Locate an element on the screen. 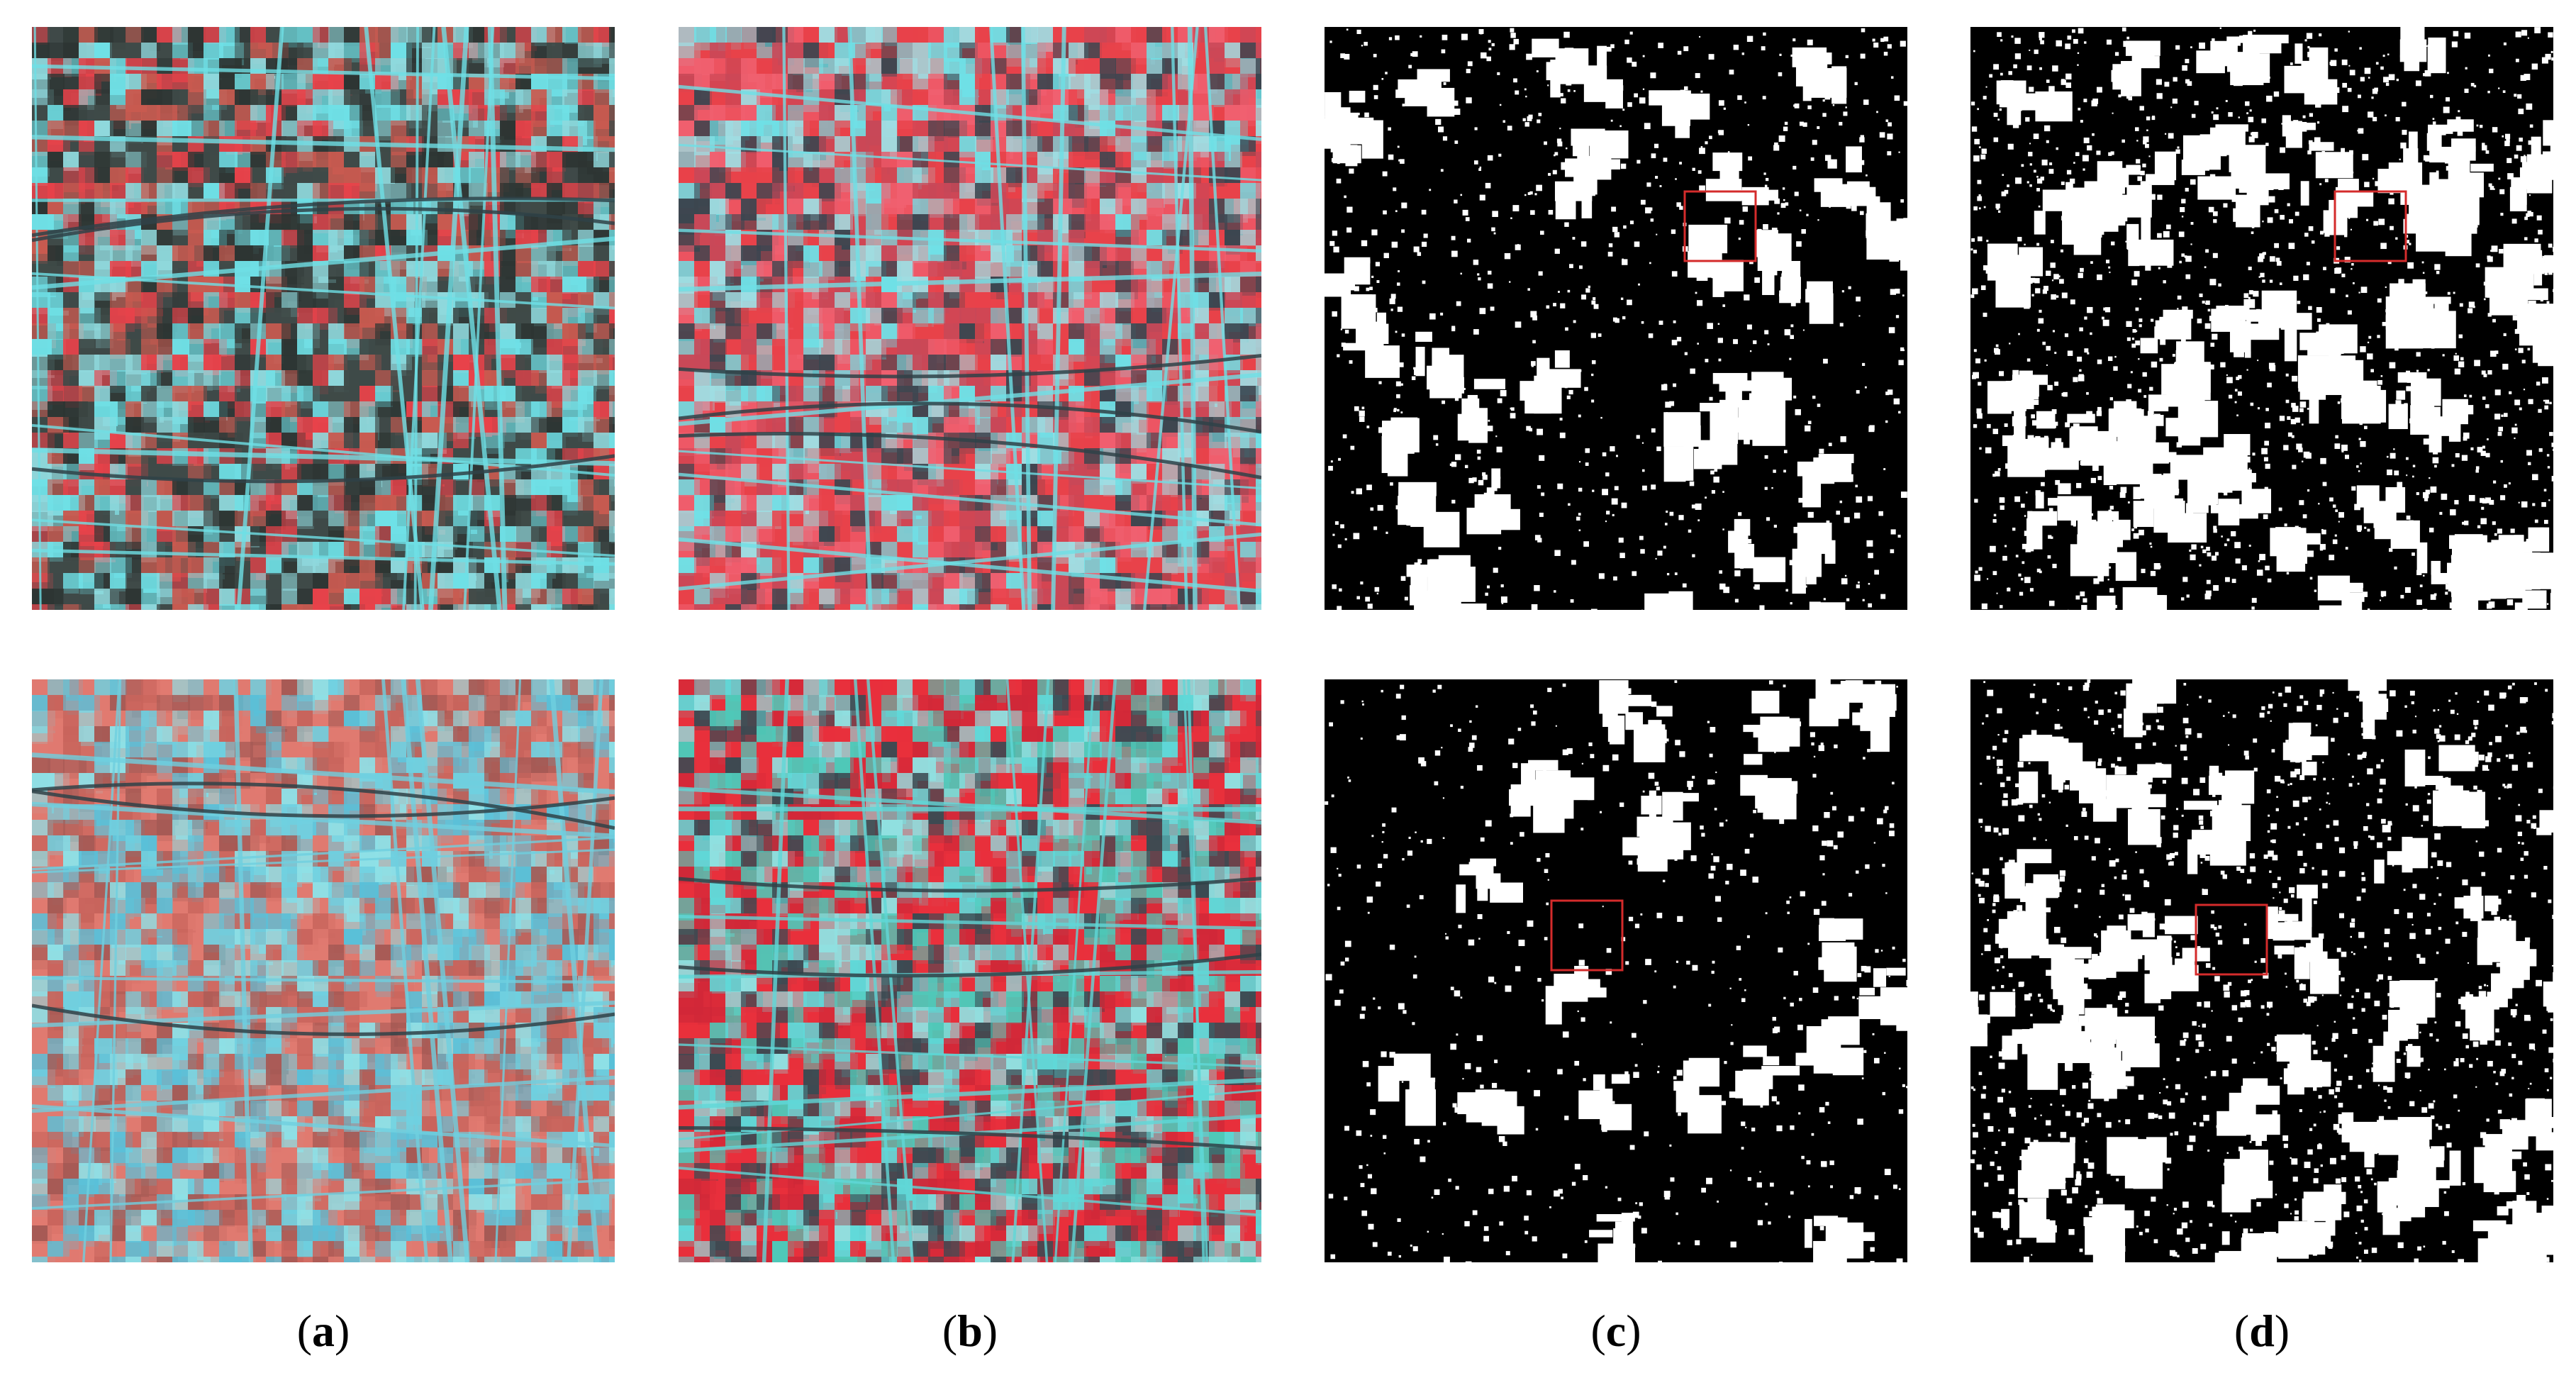  caption-d: (d) is located at coordinates (2262, 1331).